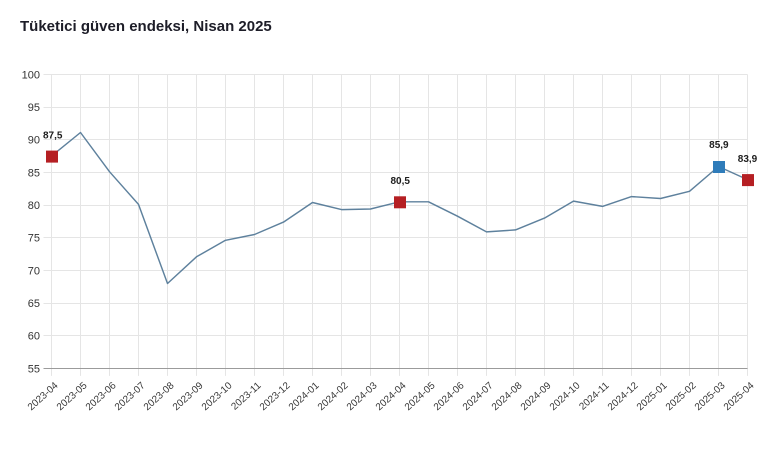 The height and width of the screenshot is (451, 770). What do you see at coordinates (34, 239) in the screenshot?
I see `svg-text: 75` at bounding box center [34, 239].